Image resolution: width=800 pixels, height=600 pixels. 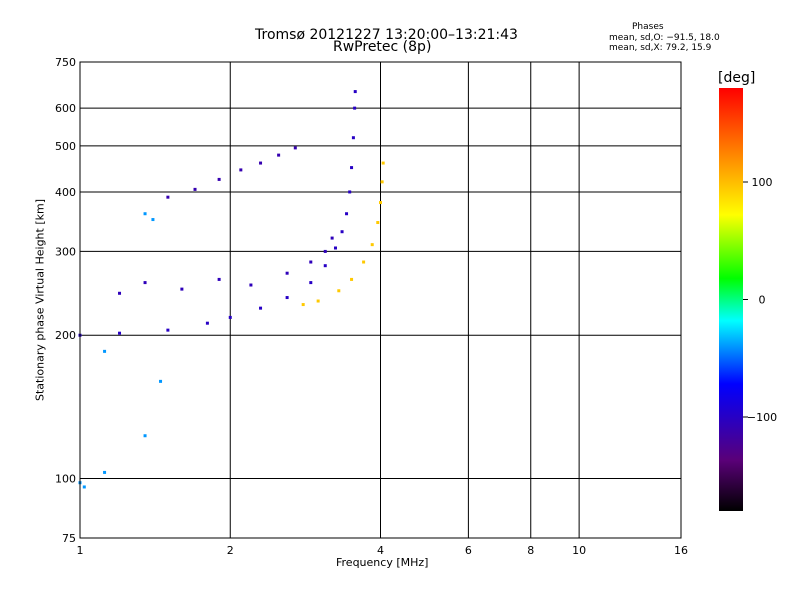 What do you see at coordinates (65, 108) in the screenshot?
I see `y-tick-label: 600` at bounding box center [65, 108].